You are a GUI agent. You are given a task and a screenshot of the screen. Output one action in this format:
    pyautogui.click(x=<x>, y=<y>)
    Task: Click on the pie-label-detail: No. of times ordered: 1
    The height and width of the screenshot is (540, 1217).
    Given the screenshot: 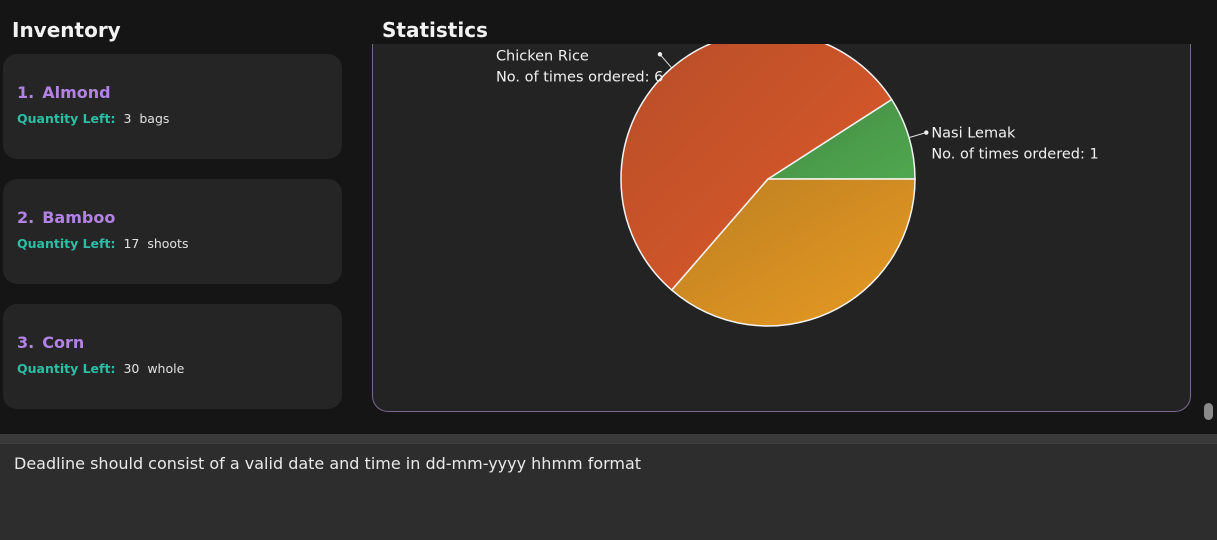 What is the action you would take?
    pyautogui.click(x=1014, y=155)
    